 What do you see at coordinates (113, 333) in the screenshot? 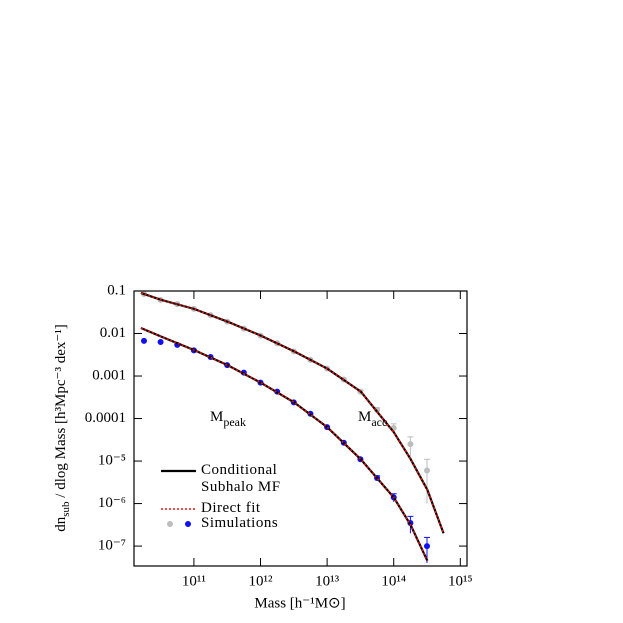
I see `y-tick-label: 0.01` at bounding box center [113, 333].